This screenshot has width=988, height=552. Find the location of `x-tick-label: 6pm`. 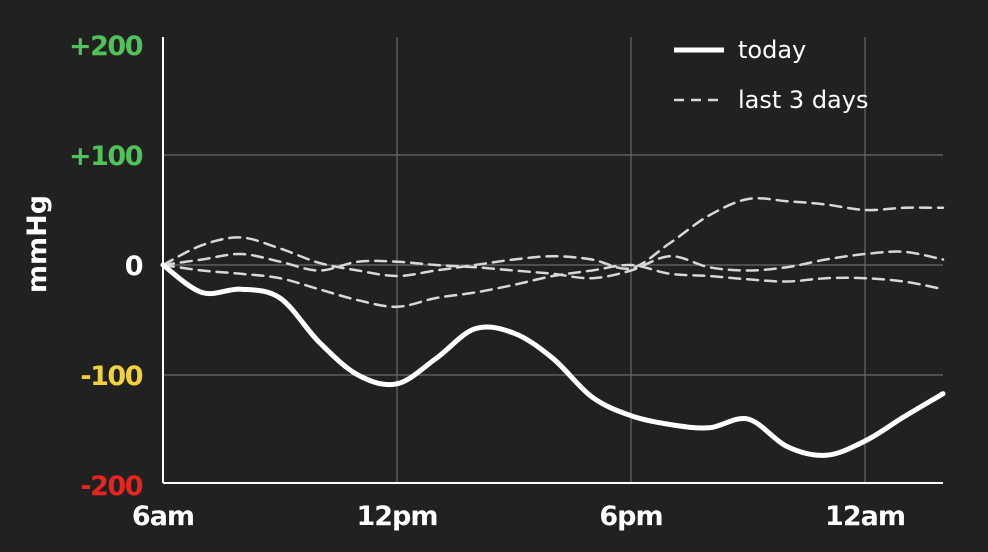

x-tick-label: 6pm is located at coordinates (630, 516).